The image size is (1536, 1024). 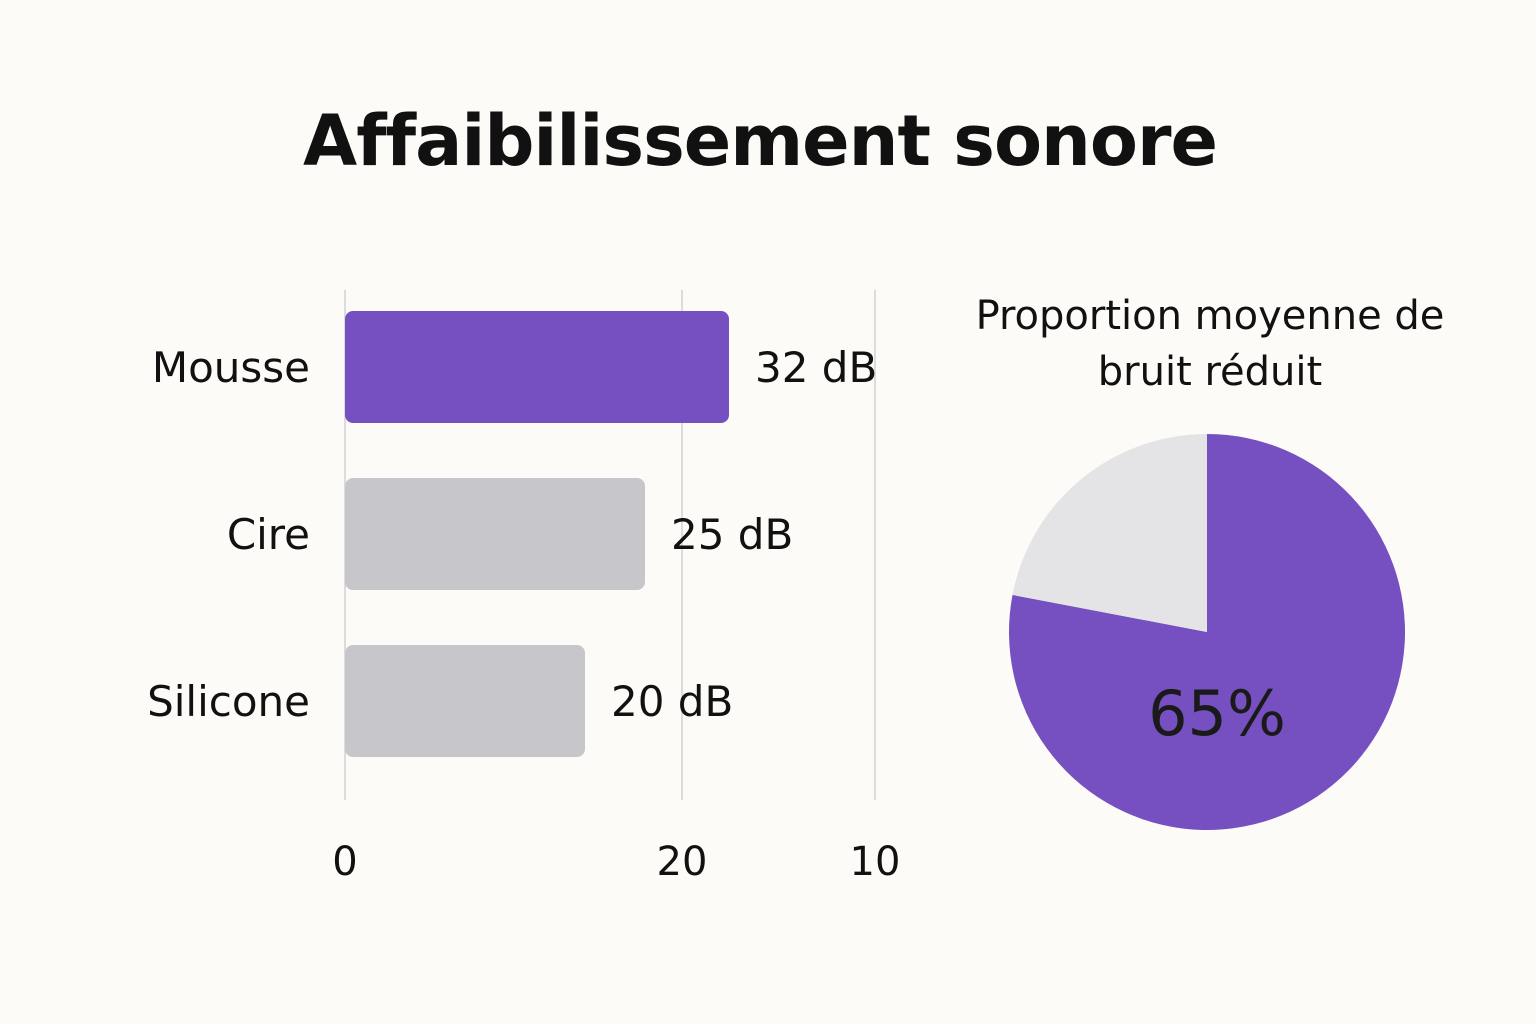 What do you see at coordinates (732, 534) in the screenshot?
I see `value-label: 25 dB` at bounding box center [732, 534].